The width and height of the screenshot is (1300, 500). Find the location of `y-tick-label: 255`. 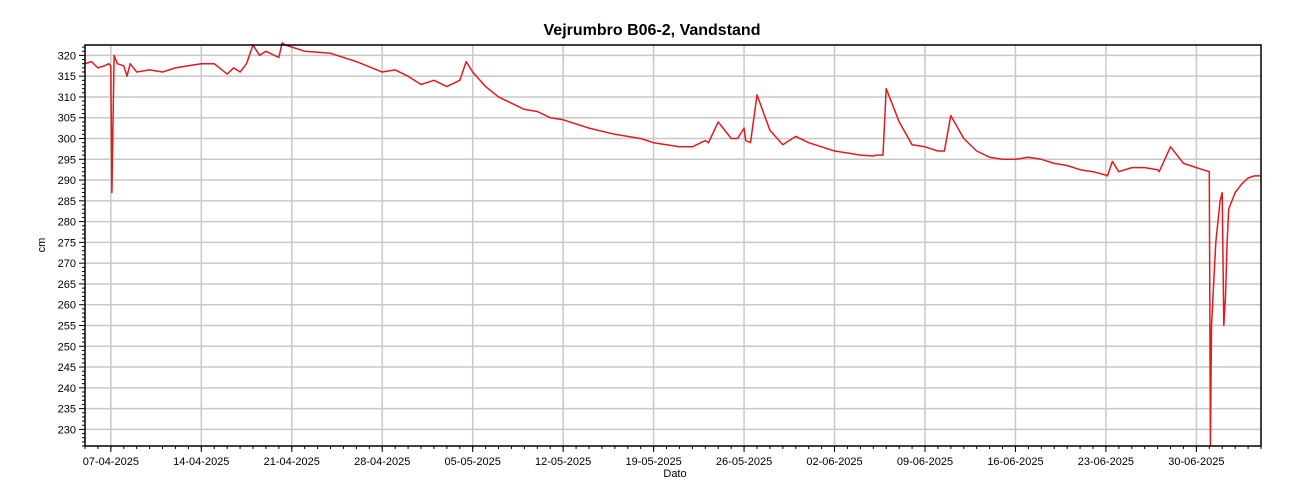

y-tick-label: 255 is located at coordinates (67, 326).